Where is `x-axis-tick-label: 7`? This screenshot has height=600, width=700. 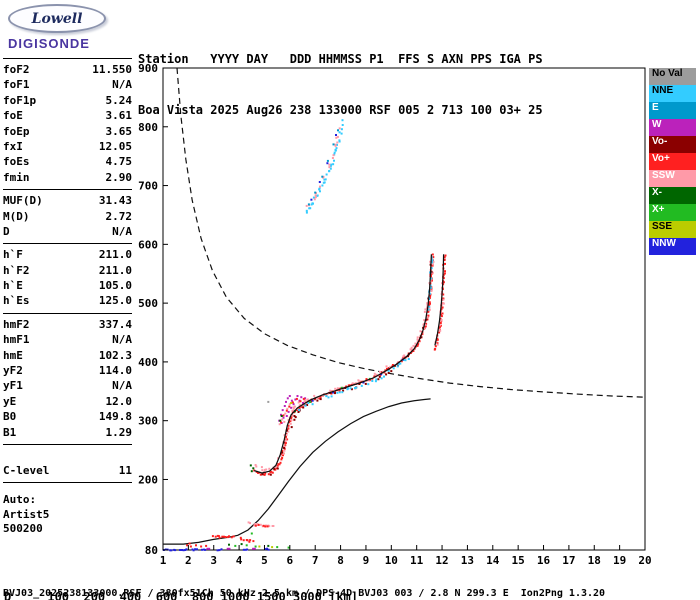
x-axis-tick-label: 7 is located at coordinates (315, 560).